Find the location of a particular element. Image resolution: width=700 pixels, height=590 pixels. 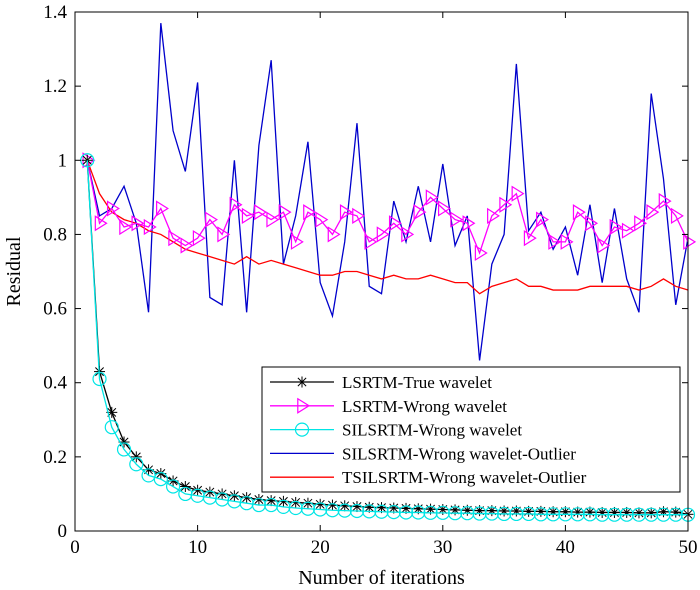

series-line is located at coordinates (387, 207).